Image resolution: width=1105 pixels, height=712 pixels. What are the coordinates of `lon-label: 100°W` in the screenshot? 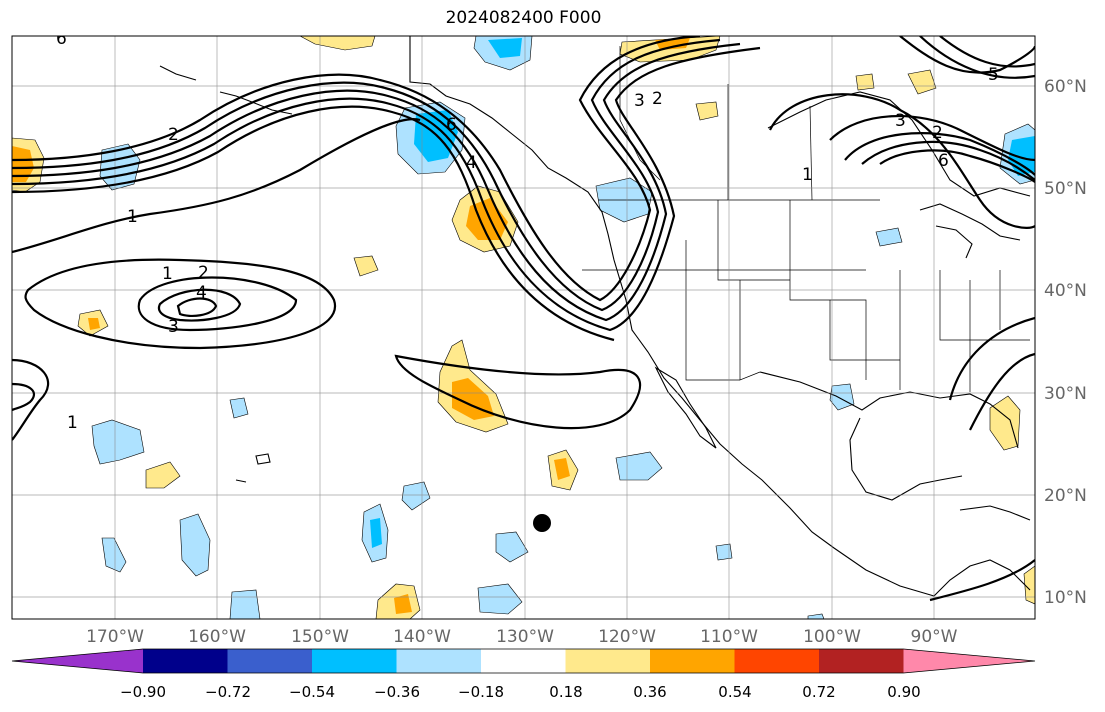 It's located at (832, 637).